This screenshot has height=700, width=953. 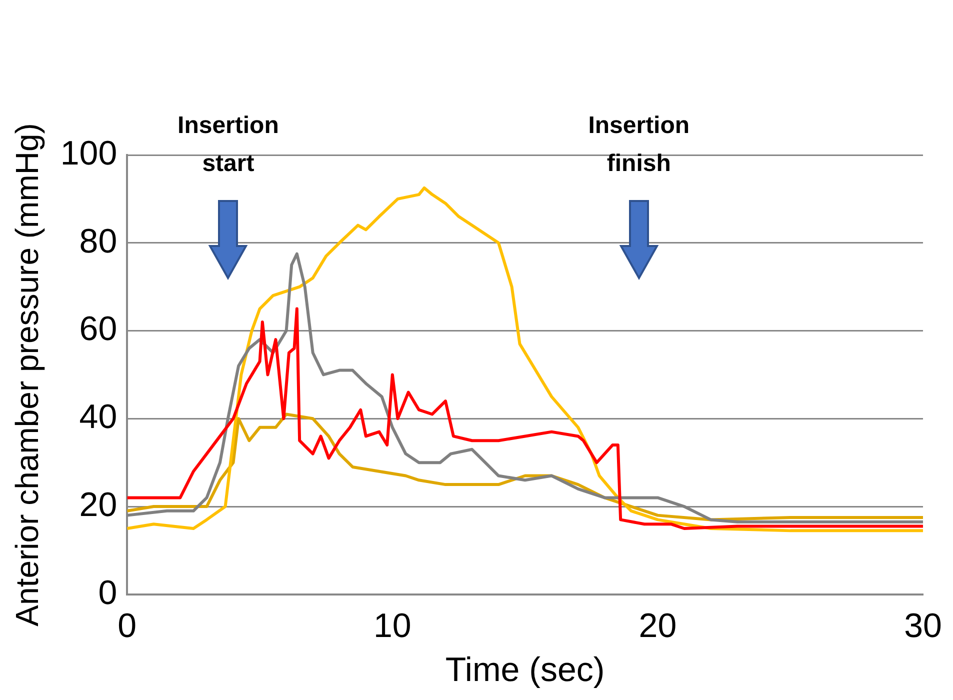 I want to click on y-tick-label: 0, so click(x=108, y=593).